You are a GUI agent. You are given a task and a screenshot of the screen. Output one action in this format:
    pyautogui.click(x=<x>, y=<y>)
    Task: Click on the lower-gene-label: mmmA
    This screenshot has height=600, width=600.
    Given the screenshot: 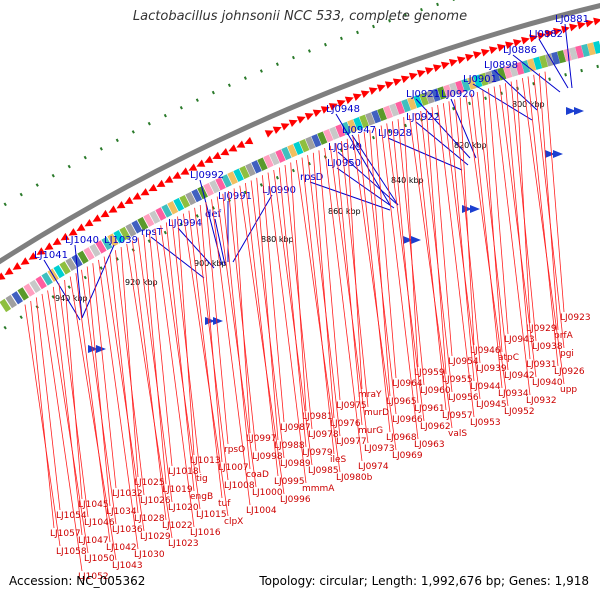 What is the action you would take?
    pyautogui.click(x=318, y=489)
    